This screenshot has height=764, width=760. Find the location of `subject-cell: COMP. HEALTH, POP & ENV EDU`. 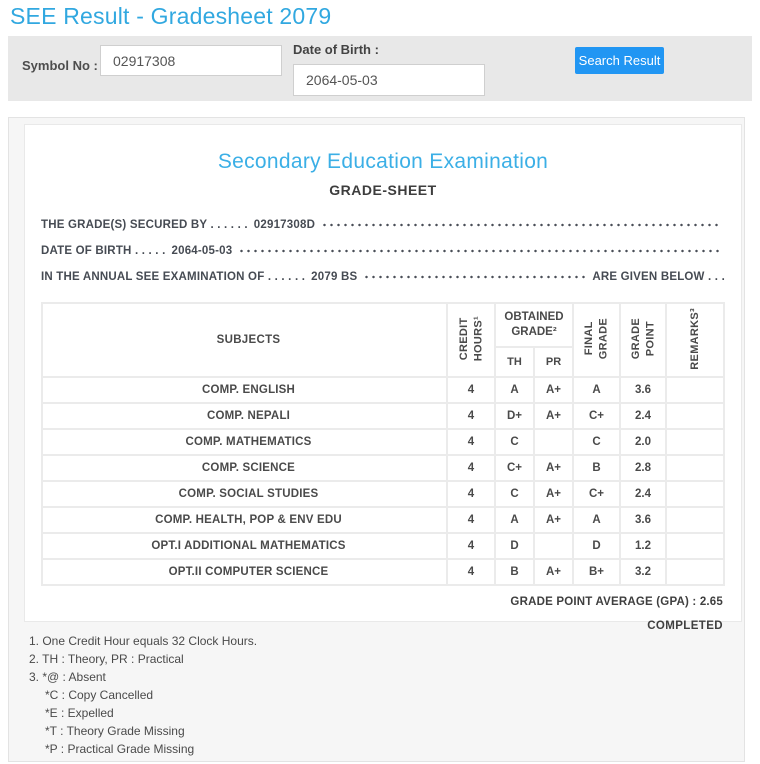

subject-cell: COMP. HEALTH, POP & ENV EDU is located at coordinates (244, 520).